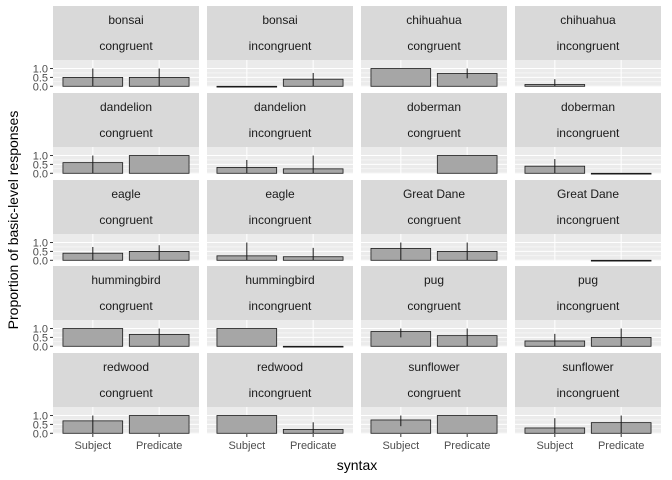 The width and height of the screenshot is (672, 480). Describe the element at coordinates (357, 465) in the screenshot. I see `x-axis-title: syntax` at that location.